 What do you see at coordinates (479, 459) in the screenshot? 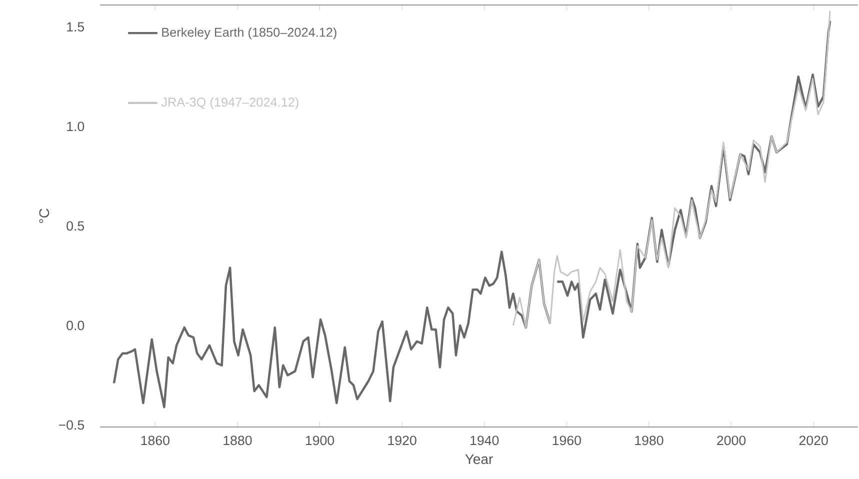
I see `x-axis-title: Year` at bounding box center [479, 459].